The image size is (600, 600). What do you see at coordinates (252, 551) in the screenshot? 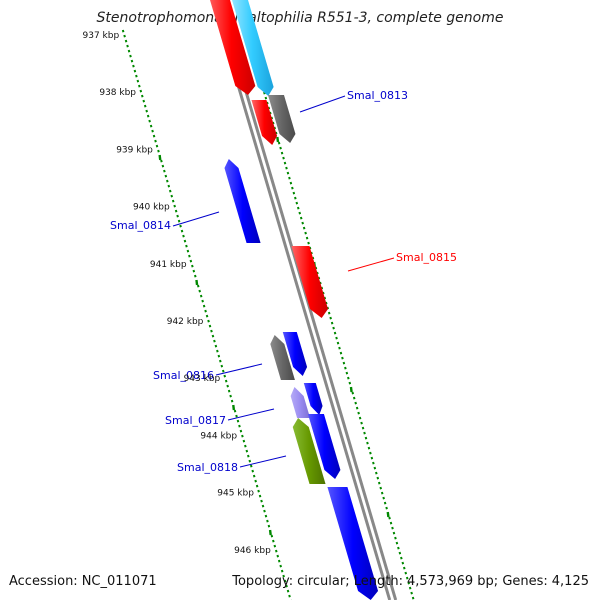
I see `scale-tick-label: 946 kbp` at bounding box center [252, 551].